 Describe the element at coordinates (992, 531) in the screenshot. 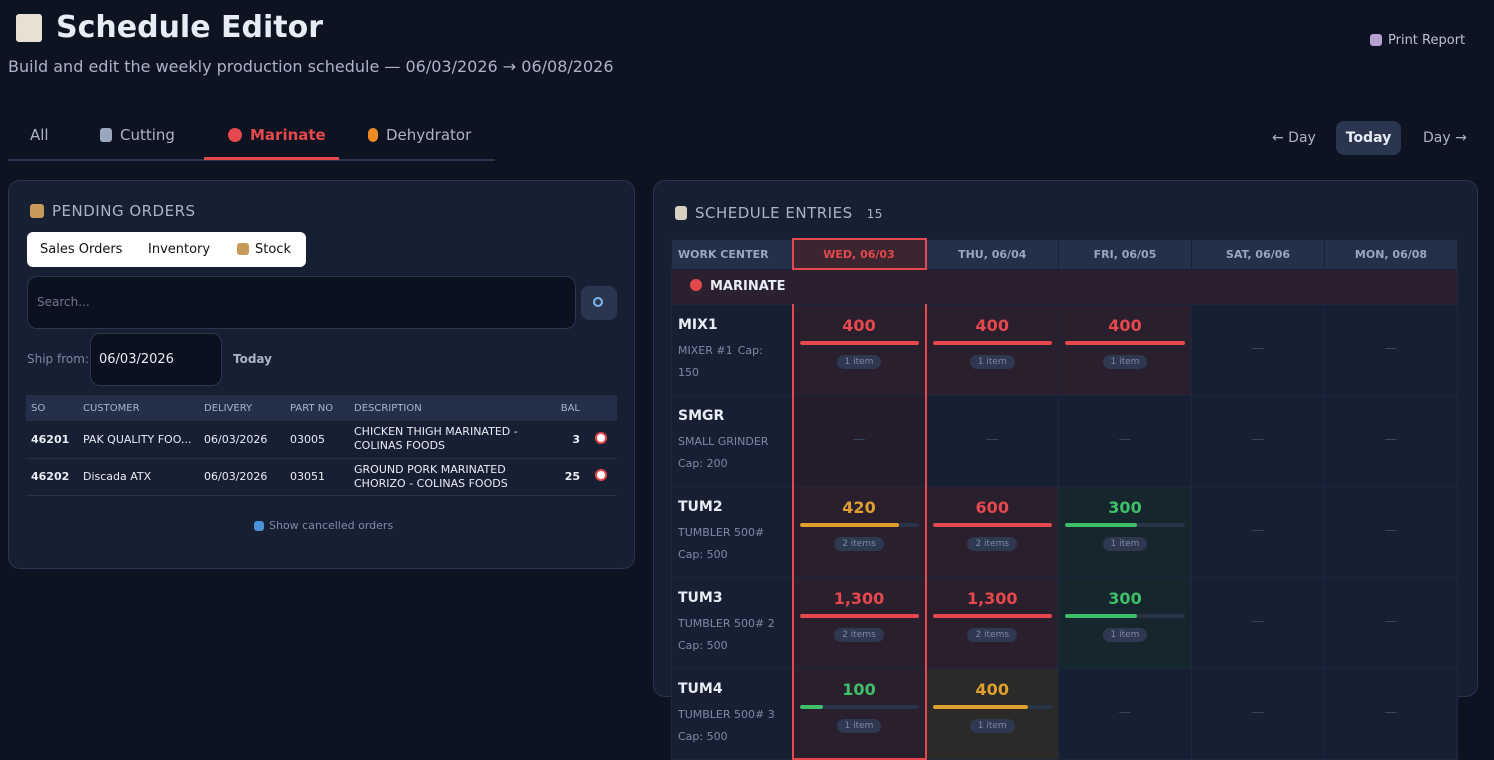

I see `schedule-cell: 600 2 items` at that location.